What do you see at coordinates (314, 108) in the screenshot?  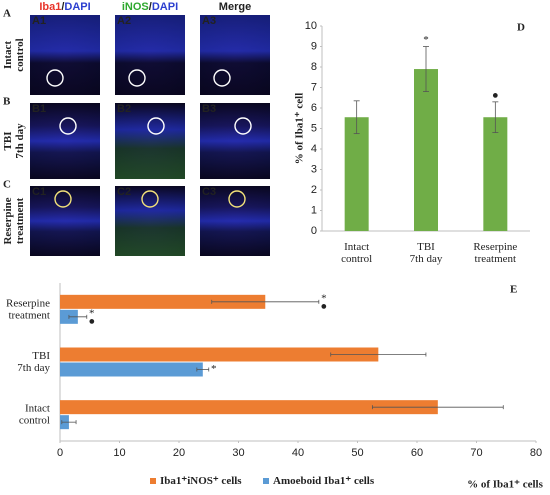 I see `y-tick-label: 6` at bounding box center [314, 108].